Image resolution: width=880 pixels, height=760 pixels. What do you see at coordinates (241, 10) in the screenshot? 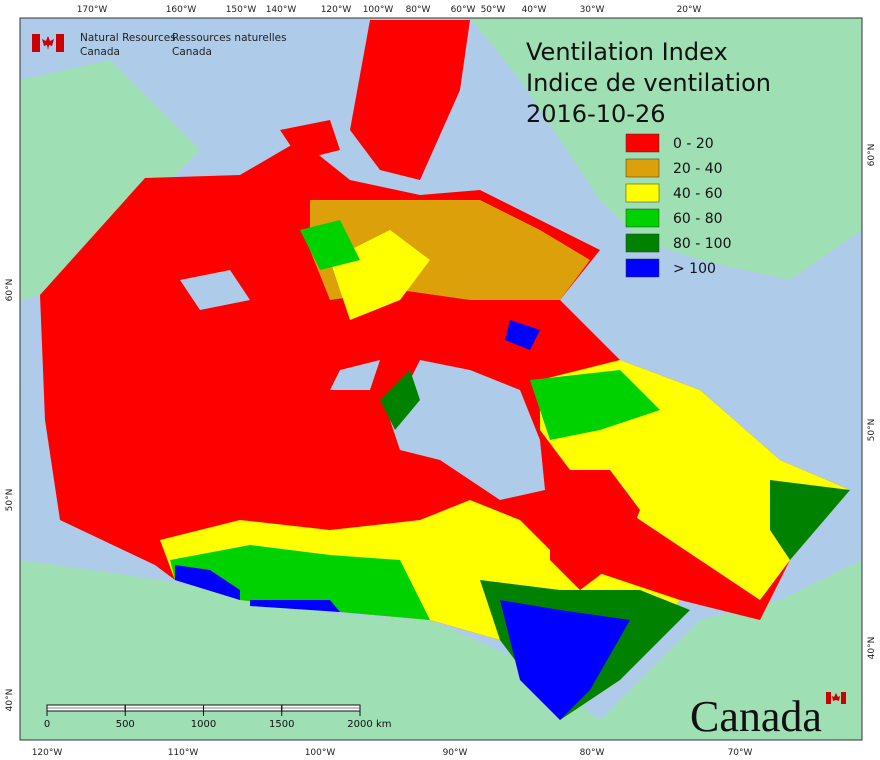
I see `longitude-label: 150°W` at bounding box center [241, 10].